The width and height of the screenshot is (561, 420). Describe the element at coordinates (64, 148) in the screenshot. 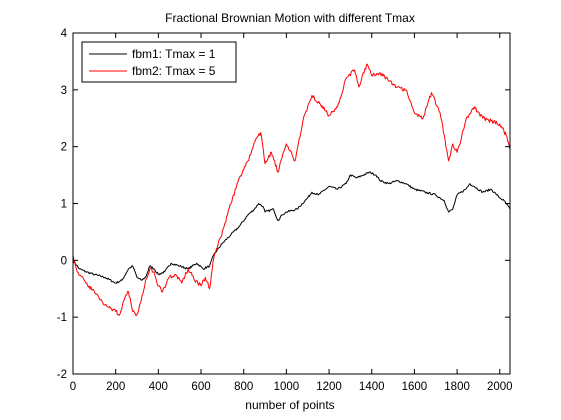

I see `y-tick-label: 2` at that location.